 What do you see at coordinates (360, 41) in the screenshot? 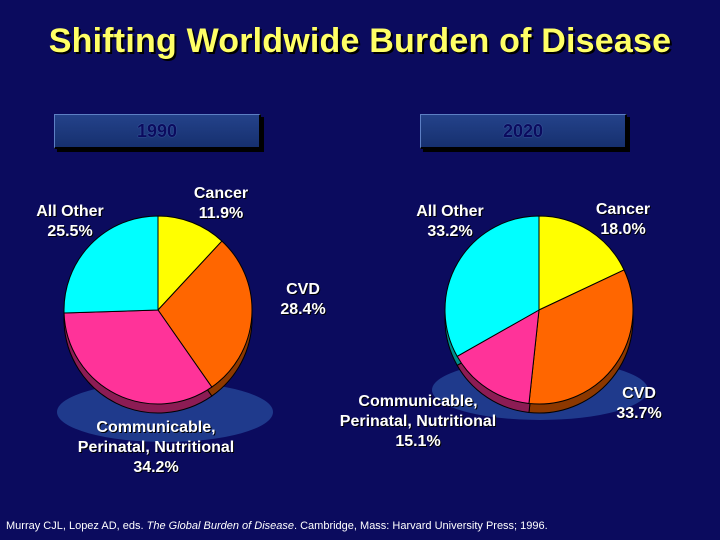
I see `slide-title: Shifting Worldwide Burden of Disease` at bounding box center [360, 41].